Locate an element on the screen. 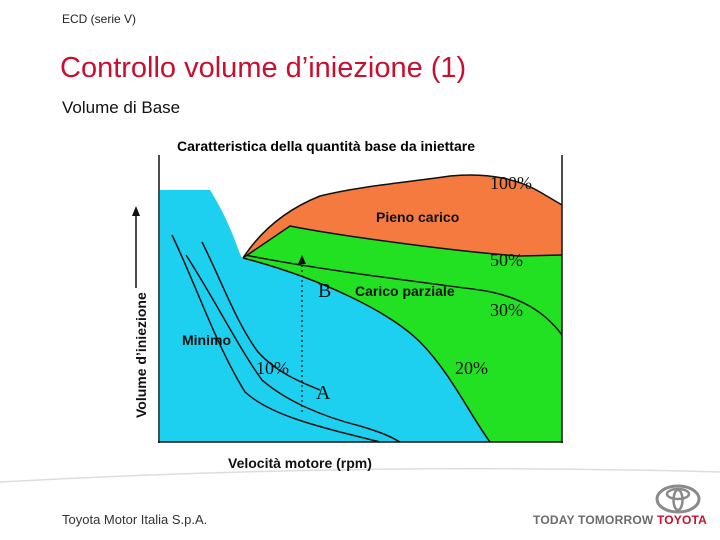 The width and height of the screenshot is (720, 540). label-idle: Minimo is located at coordinates (206, 340).